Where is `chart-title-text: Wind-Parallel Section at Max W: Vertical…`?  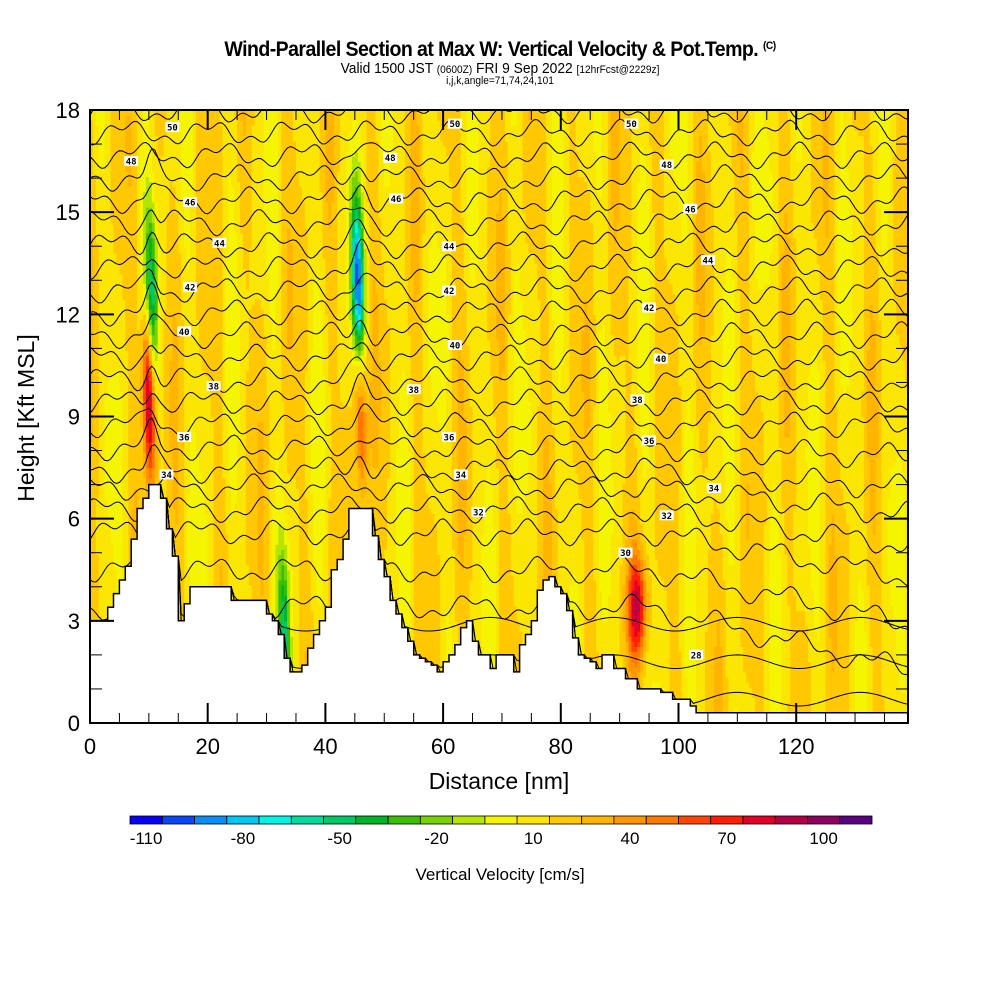
chart-title-text: Wind-Parallel Section at Max W: Vertical… is located at coordinates (491, 49).